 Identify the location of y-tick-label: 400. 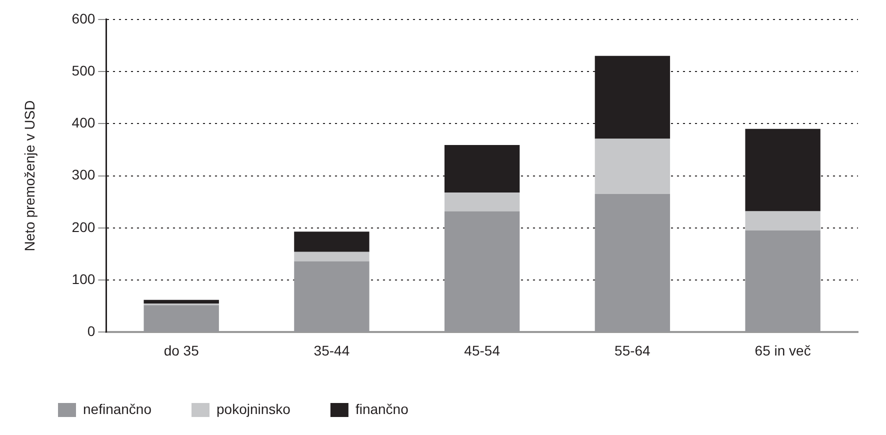
(84, 122).